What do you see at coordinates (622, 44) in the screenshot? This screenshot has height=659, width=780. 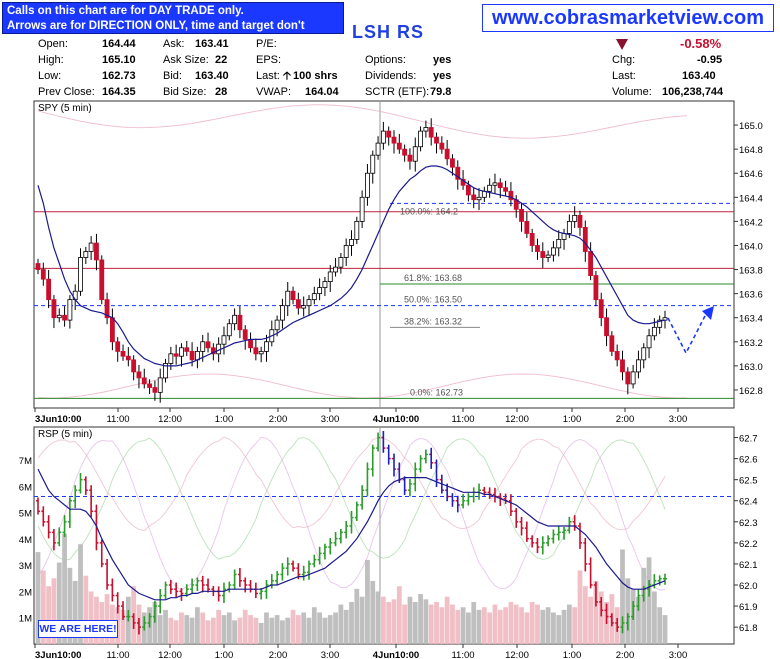 I see `down-triangle-icon` at bounding box center [622, 44].